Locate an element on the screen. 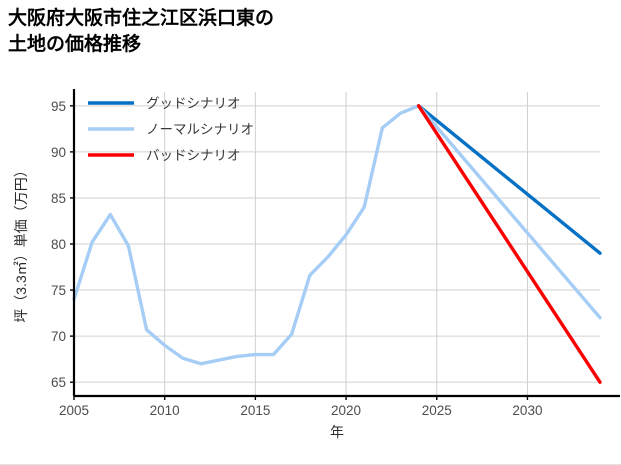 The height and width of the screenshot is (465, 621). y-tick-labels: 65 70 75 80 85 90 95 is located at coordinates (58, 244).